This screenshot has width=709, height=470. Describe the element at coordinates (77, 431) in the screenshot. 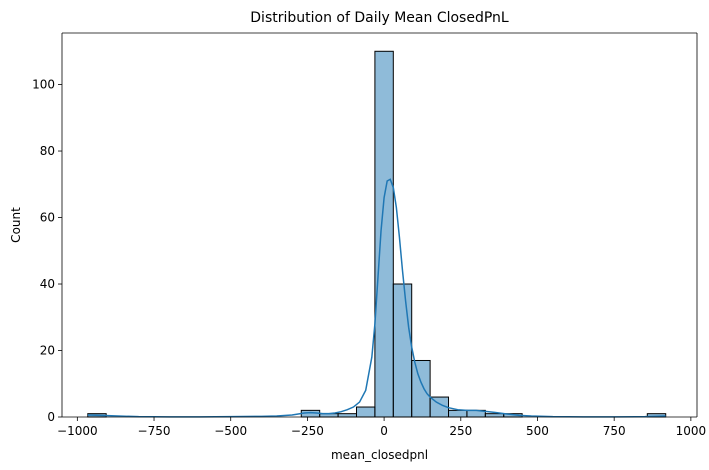

I see `x-tick-label: −1000` at that location.